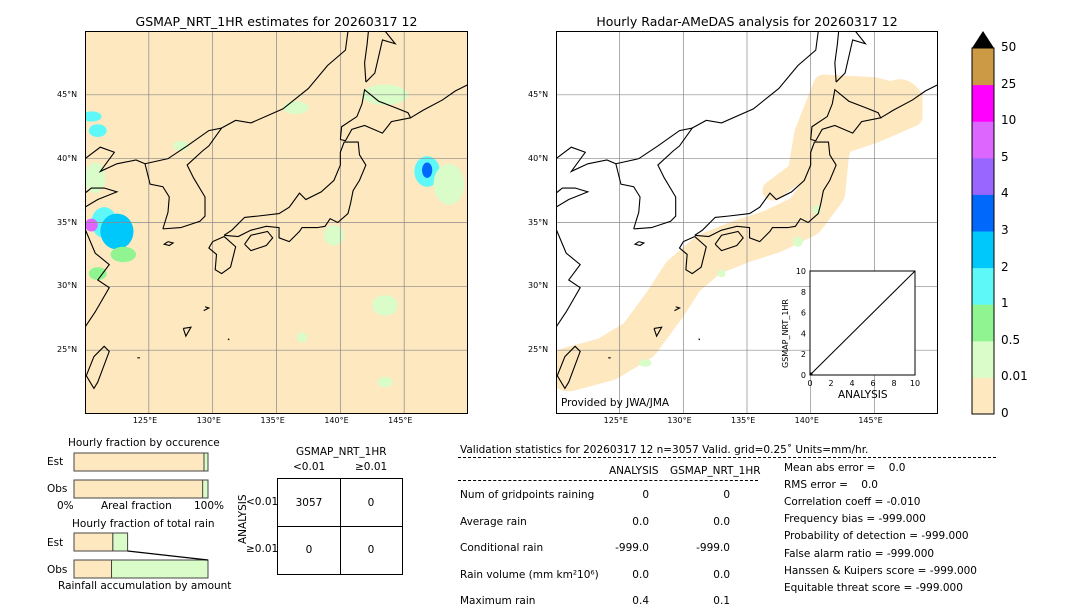  I want to click on stat-label: Maximum rain, so click(498, 601).